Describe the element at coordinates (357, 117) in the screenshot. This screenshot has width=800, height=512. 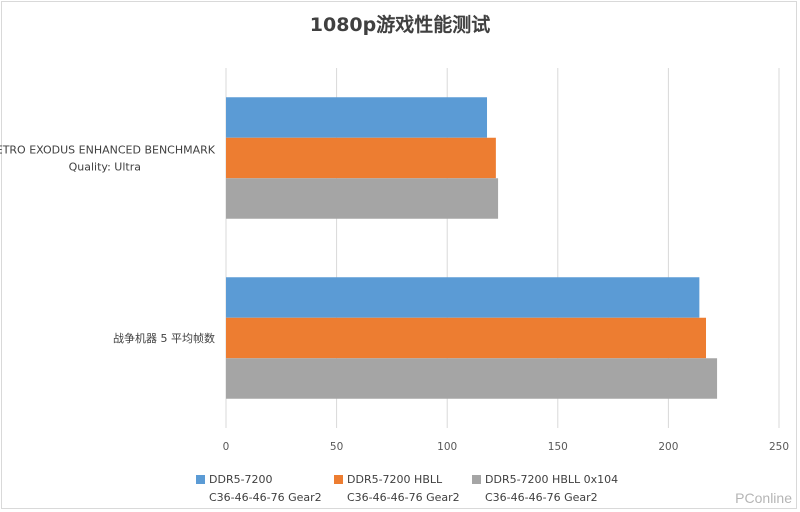
I see `bar-series0-cat0` at that location.